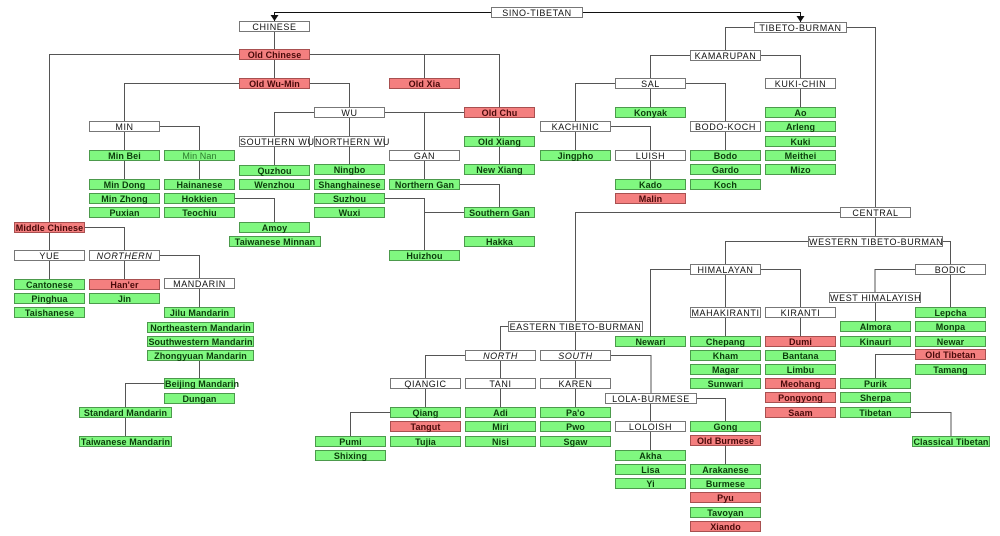 This screenshot has height=536, width=1000. Describe the element at coordinates (575, 383) in the screenshot. I see `node-karen: KAREN` at that location.